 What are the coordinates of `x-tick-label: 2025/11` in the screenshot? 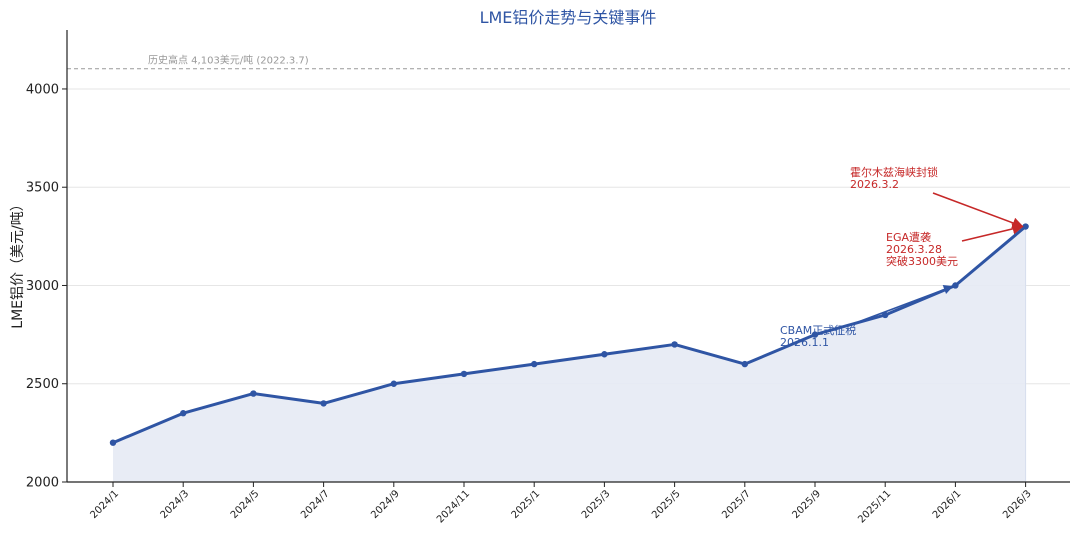 It's located at (874, 506).